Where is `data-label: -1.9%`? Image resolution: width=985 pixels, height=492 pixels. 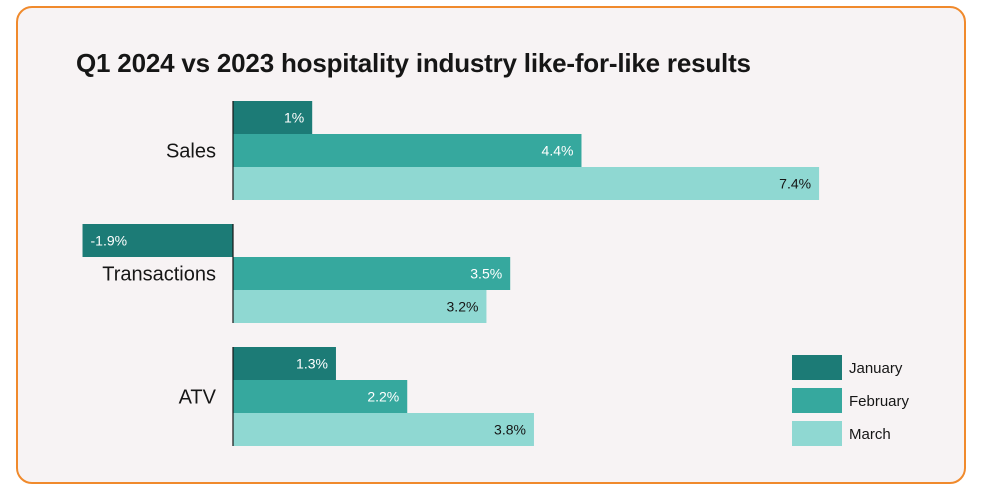 data-label: -1.9% is located at coordinates (109, 241).